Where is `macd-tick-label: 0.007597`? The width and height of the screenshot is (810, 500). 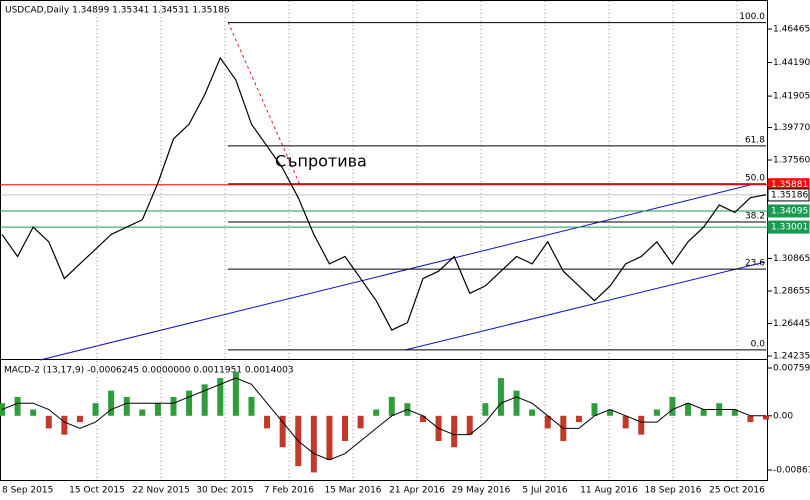 macd-tick-label: 0.007597 is located at coordinates (791, 369).